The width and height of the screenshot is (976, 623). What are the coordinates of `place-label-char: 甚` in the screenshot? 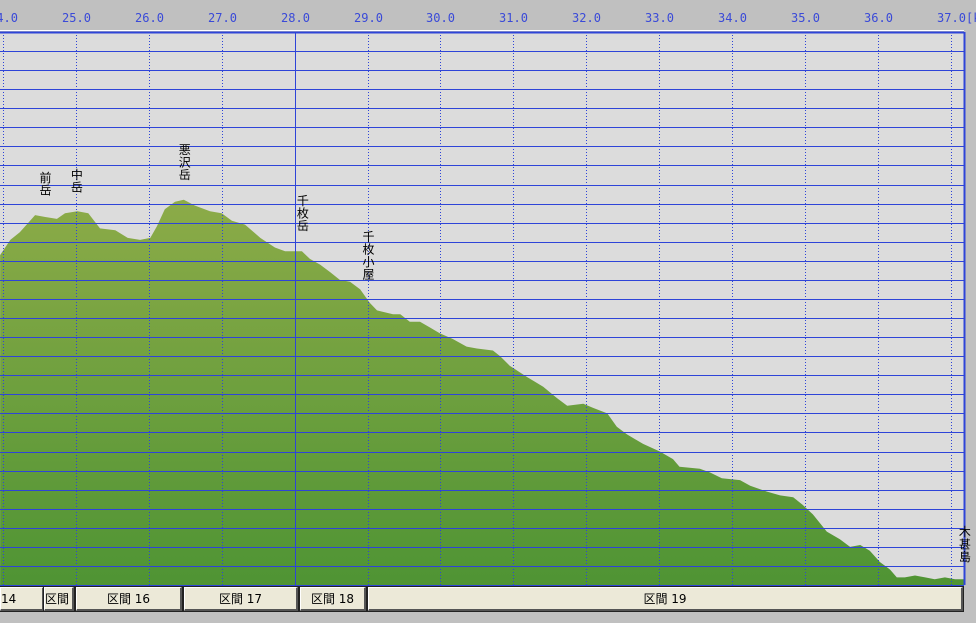 It's located at (965, 545).